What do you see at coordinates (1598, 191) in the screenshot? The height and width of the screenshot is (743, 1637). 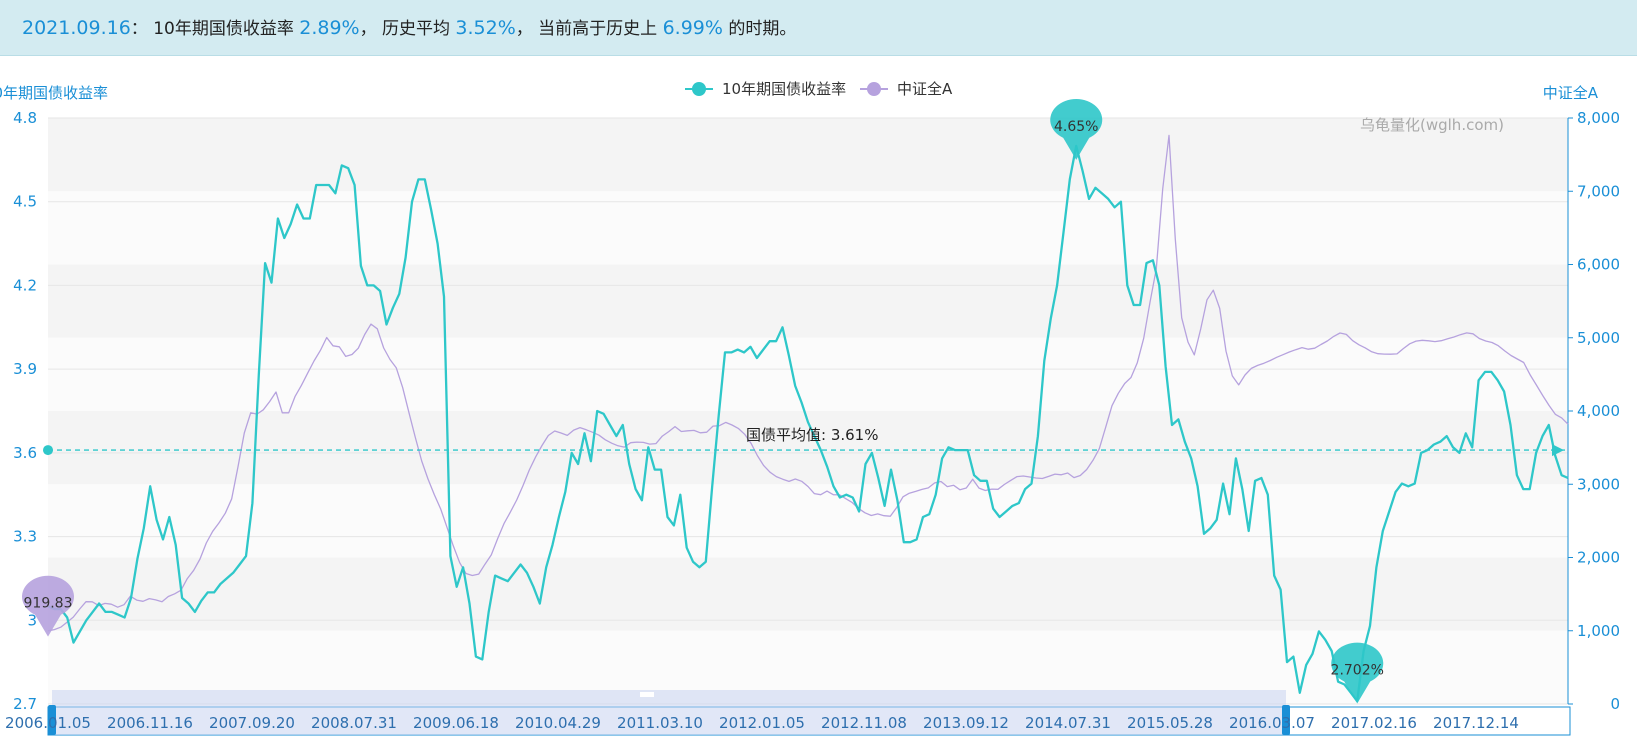 I see `right-tick-label: 7,000` at bounding box center [1598, 191].